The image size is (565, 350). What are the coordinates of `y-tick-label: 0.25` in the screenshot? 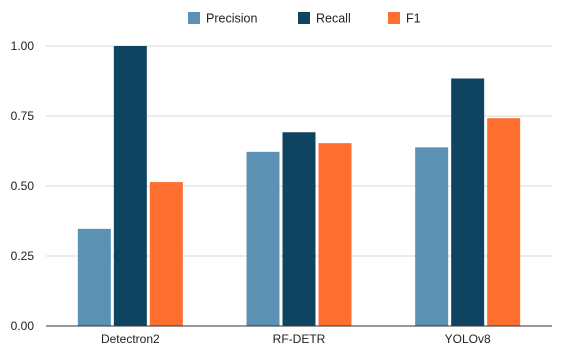 It's located at (23, 256).